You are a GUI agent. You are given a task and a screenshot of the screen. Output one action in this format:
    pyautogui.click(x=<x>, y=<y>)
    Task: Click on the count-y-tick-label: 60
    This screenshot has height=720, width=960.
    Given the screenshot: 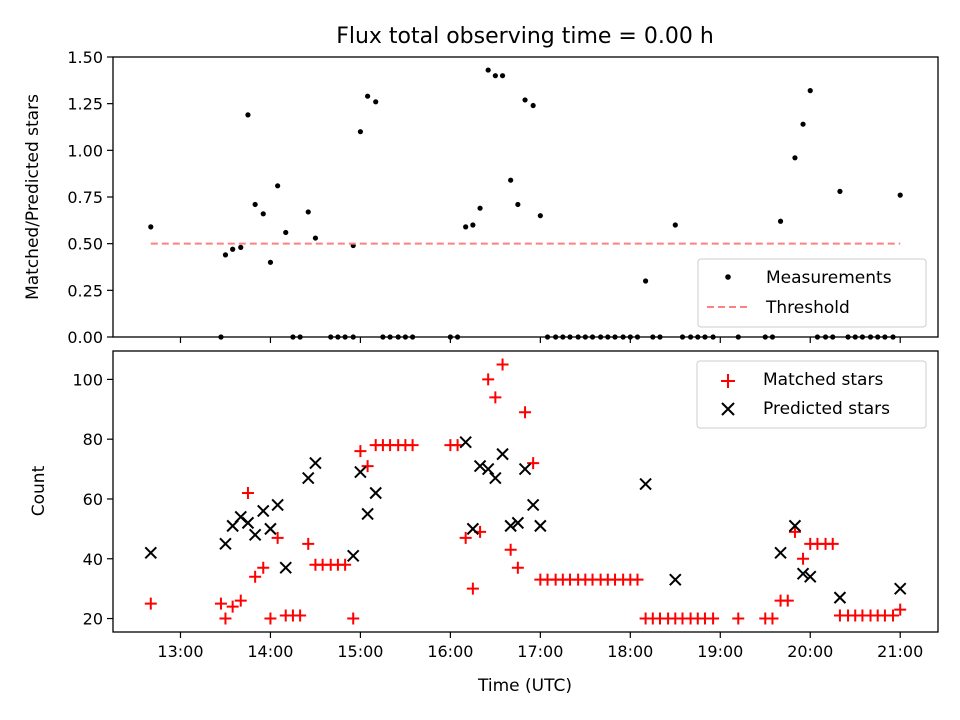 What is the action you would take?
    pyautogui.click(x=93, y=499)
    